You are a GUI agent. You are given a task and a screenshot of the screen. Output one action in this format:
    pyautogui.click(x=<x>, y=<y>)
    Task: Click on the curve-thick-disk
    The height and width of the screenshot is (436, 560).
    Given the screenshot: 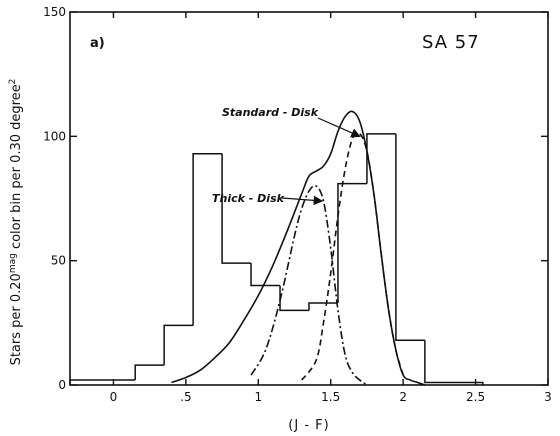 What is the action you would take?
    pyautogui.click(x=309, y=285)
    